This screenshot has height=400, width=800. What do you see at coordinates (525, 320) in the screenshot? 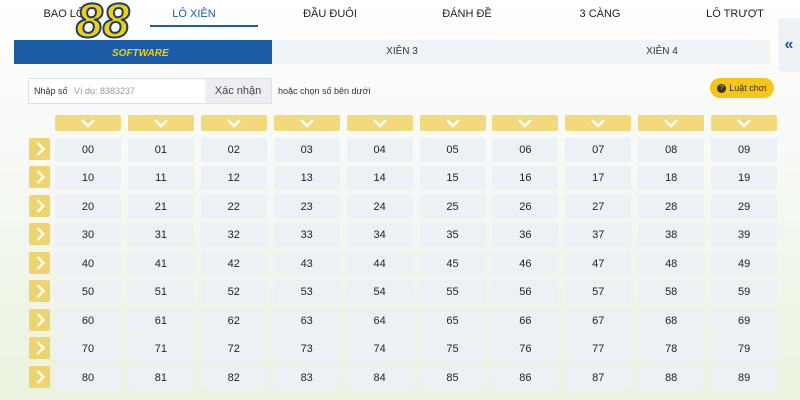
I see `number-cell: 66` at bounding box center [525, 320].